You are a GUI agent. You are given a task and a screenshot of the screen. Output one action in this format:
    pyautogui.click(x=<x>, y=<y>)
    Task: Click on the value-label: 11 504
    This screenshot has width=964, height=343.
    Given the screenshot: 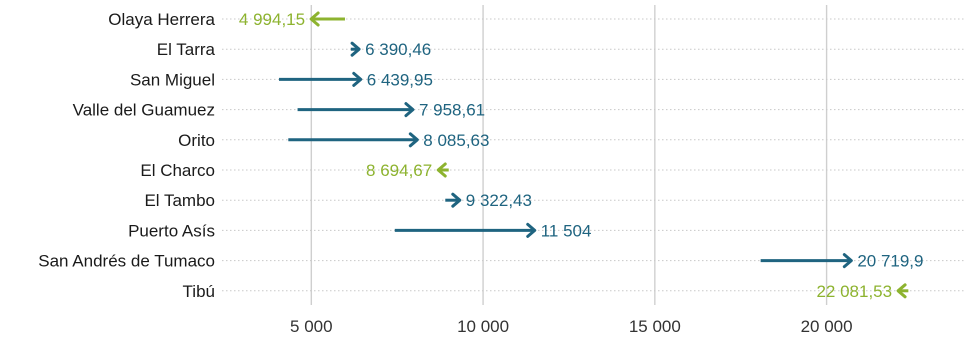 What is the action you would take?
    pyautogui.click(x=566, y=230)
    